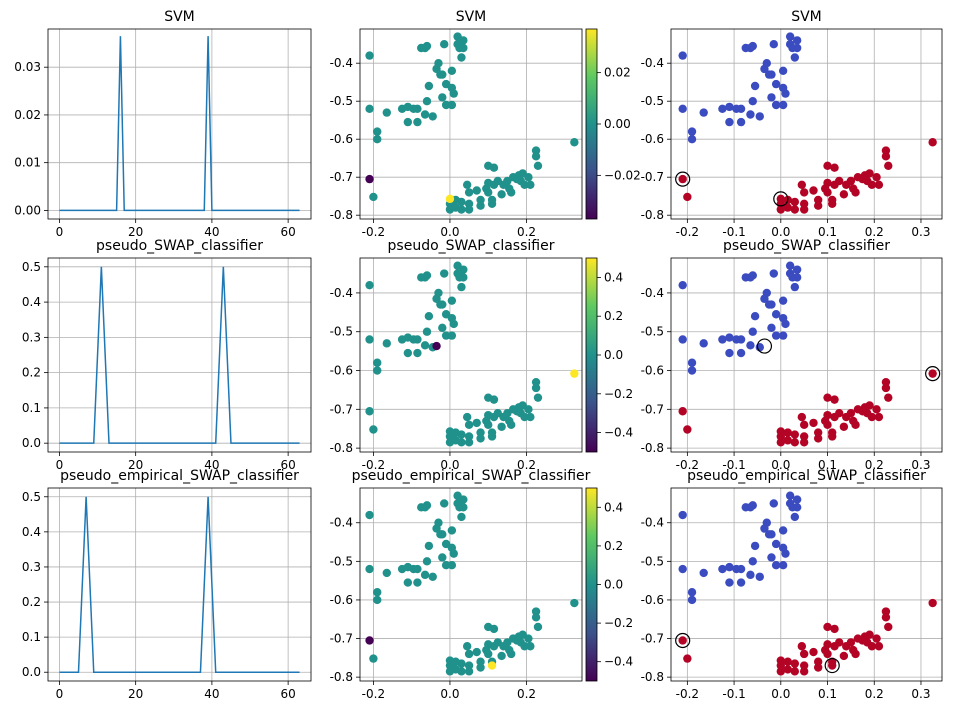 The height and width of the screenshot is (714, 956). I want to click on y-tick-label: 0.0, so click(31, 443).